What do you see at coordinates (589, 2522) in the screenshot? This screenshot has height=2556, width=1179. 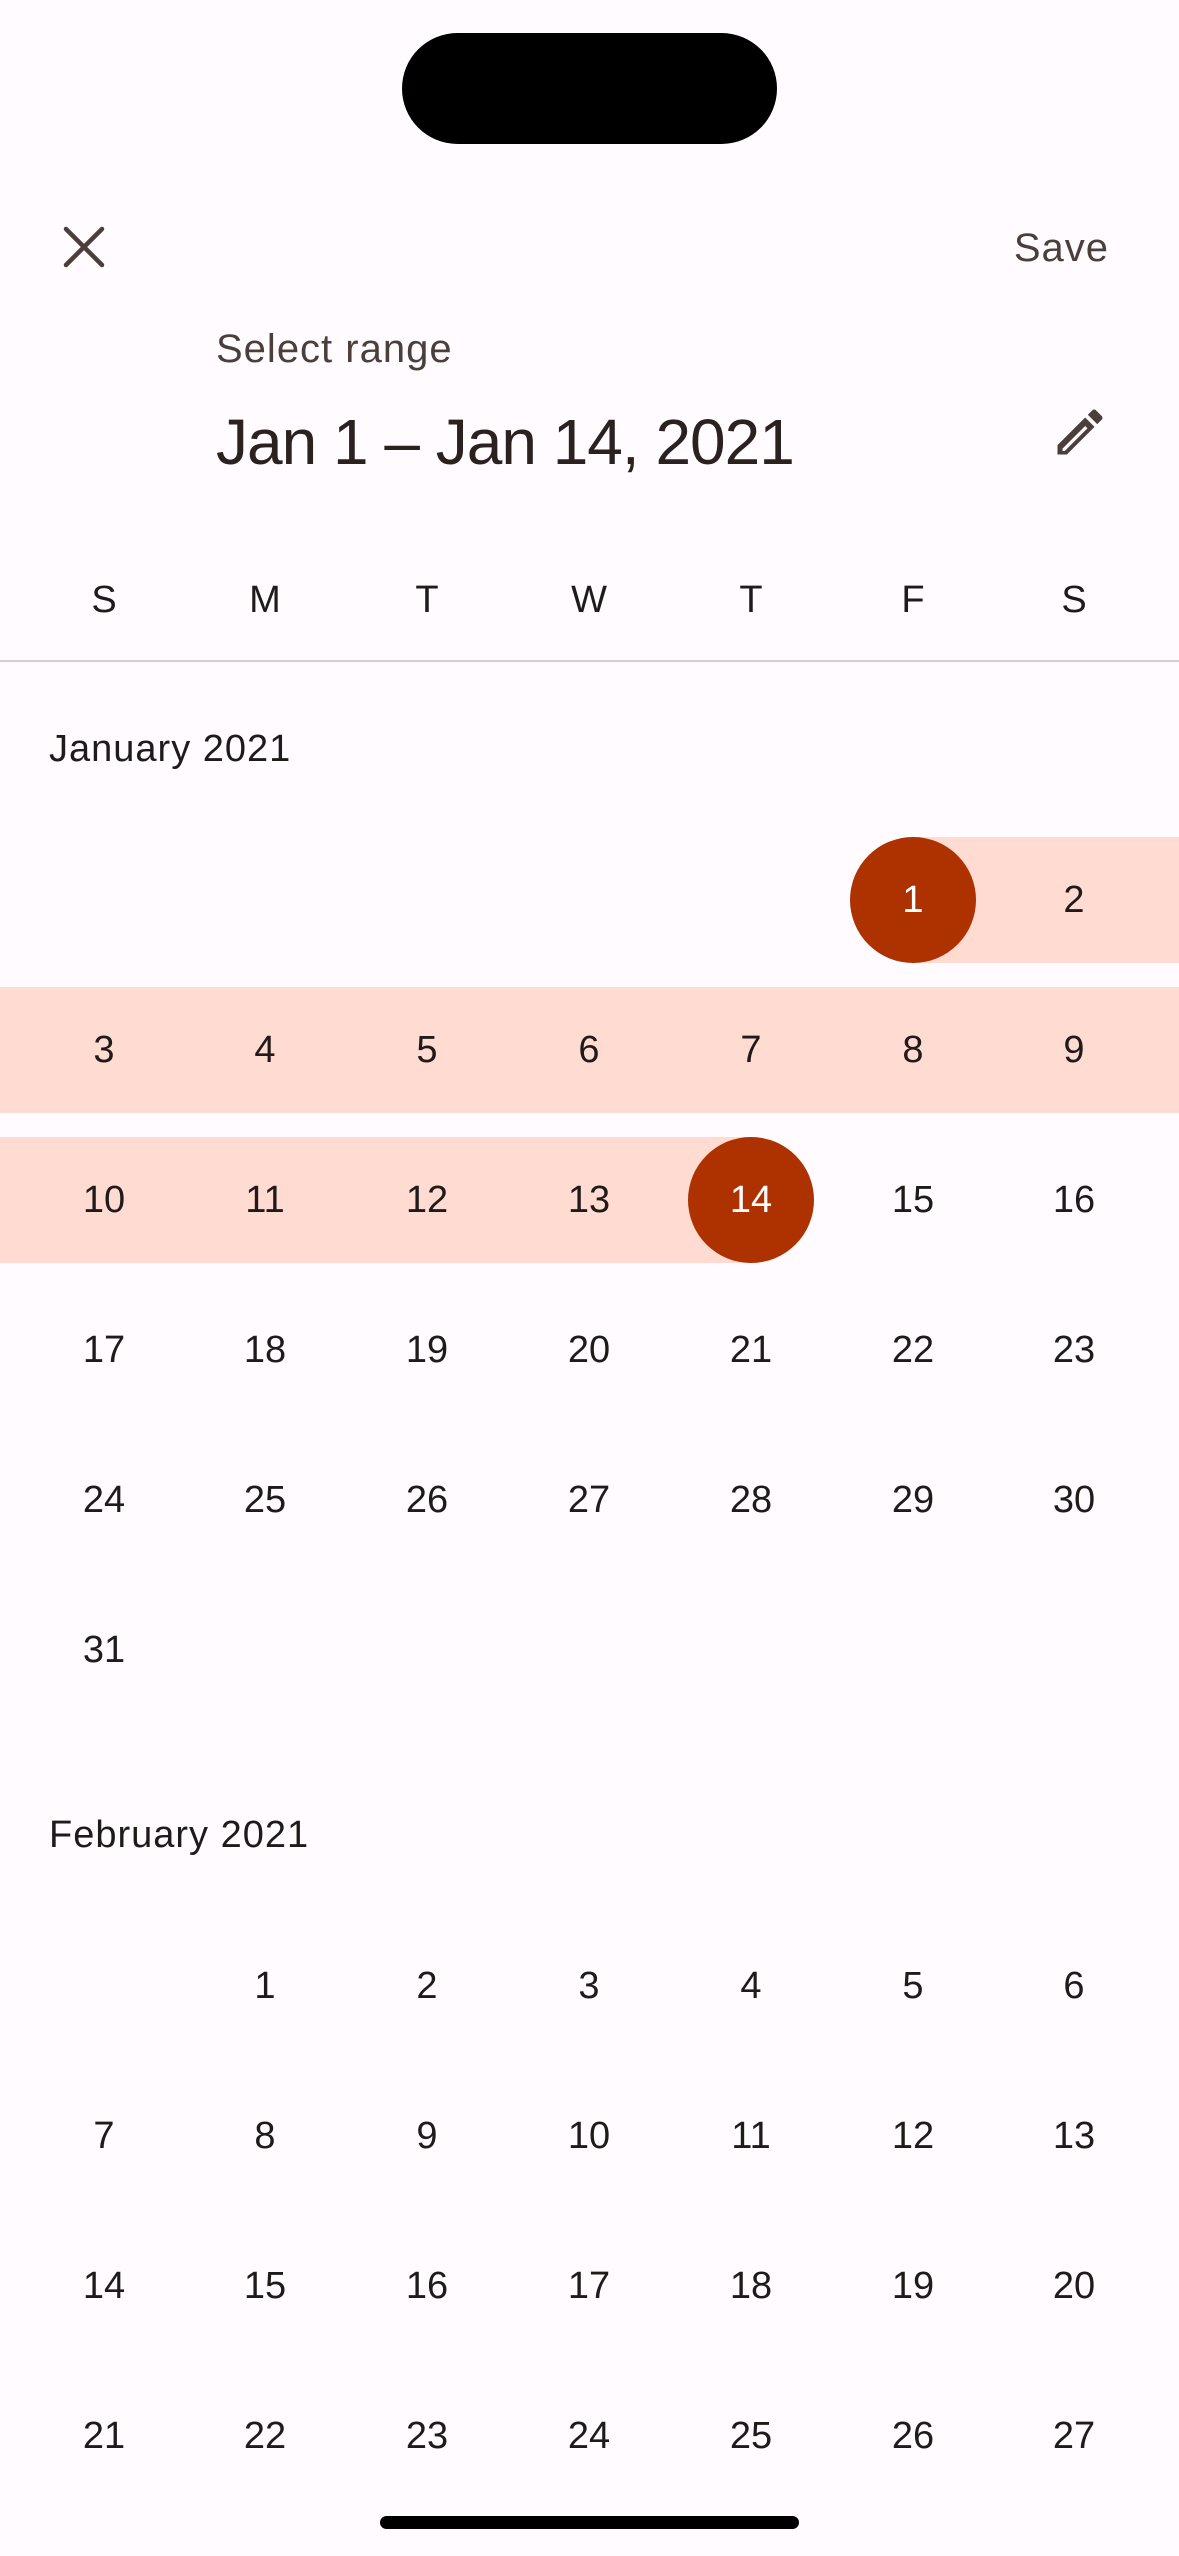 I see `home-indicator` at bounding box center [589, 2522].